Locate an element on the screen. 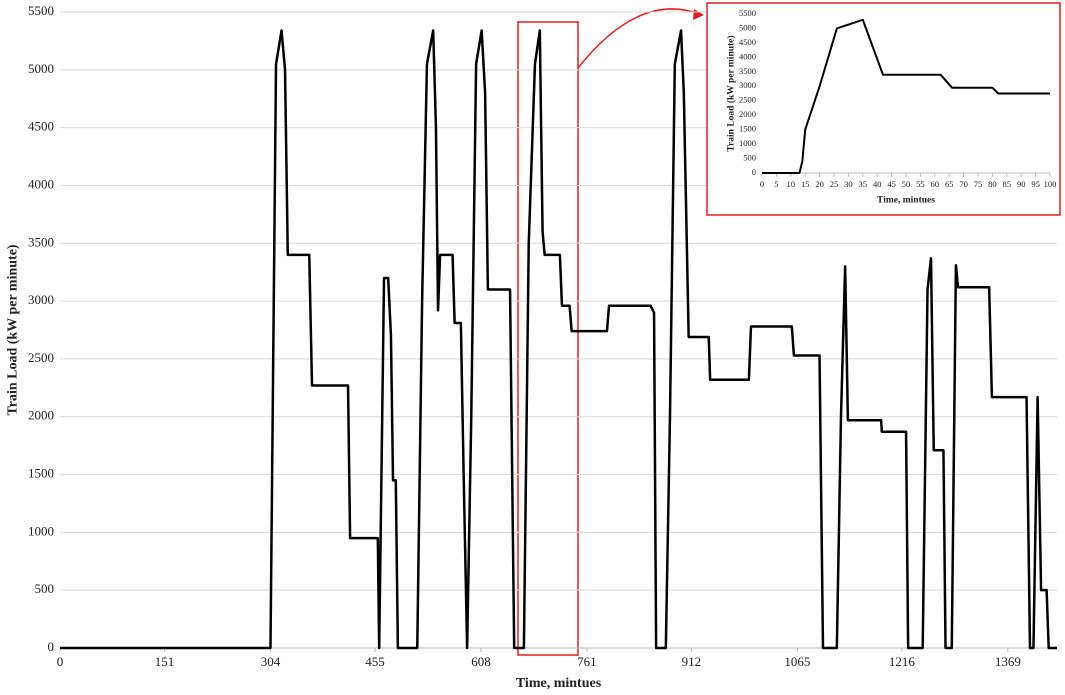  x-tick-label: 95 is located at coordinates (1035, 184).